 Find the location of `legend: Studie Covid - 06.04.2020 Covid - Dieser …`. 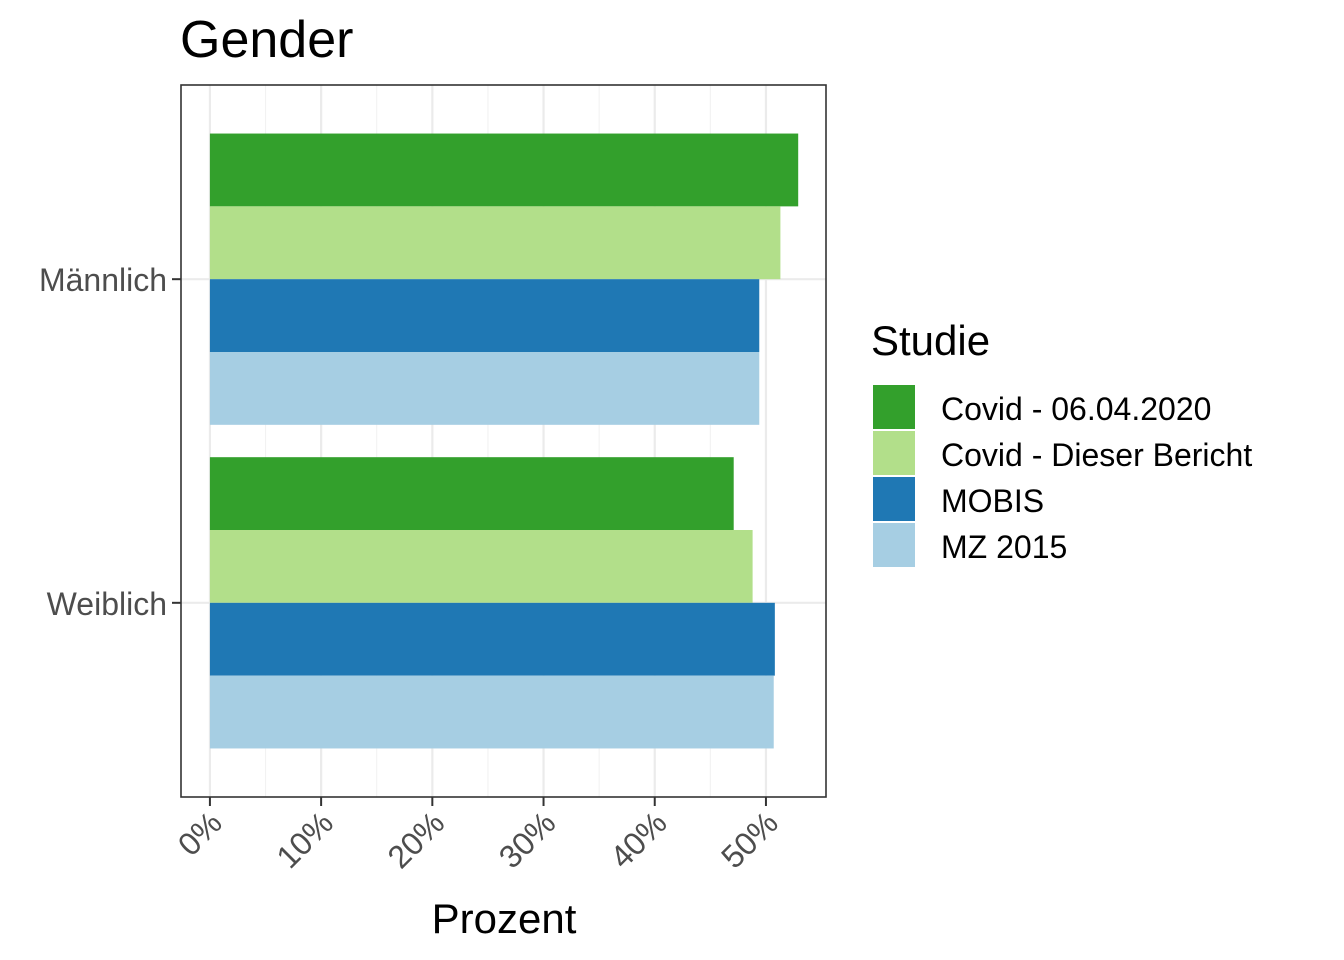

legend: Studie Covid - 06.04.2020 Covid - Dieser … is located at coordinates (1061, 442).